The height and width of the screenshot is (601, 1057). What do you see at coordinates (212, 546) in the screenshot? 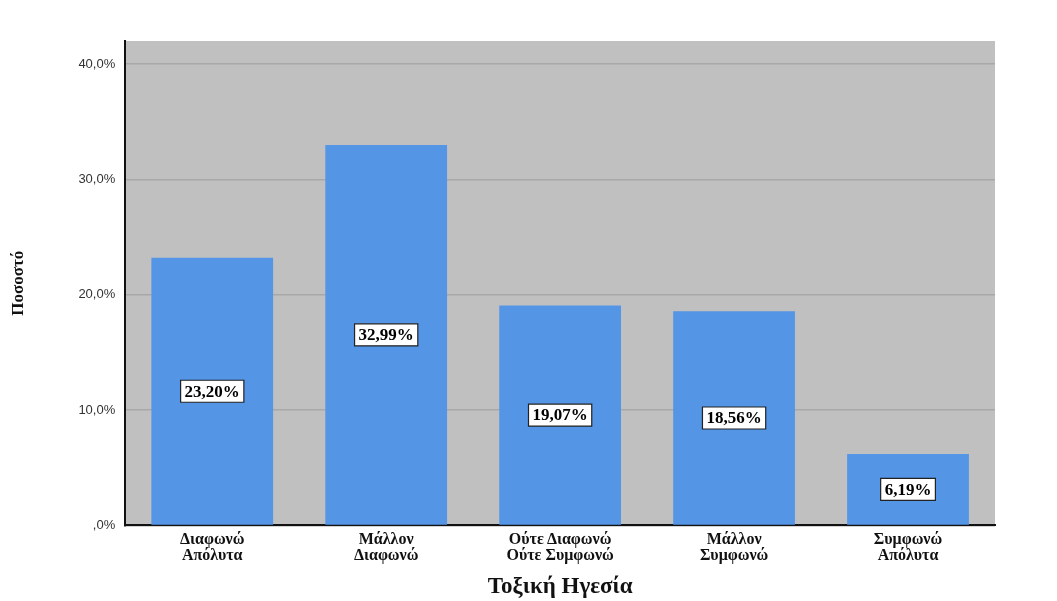
I see `x-tick-label: Διαφωνώ Απόλυτα` at bounding box center [212, 546].